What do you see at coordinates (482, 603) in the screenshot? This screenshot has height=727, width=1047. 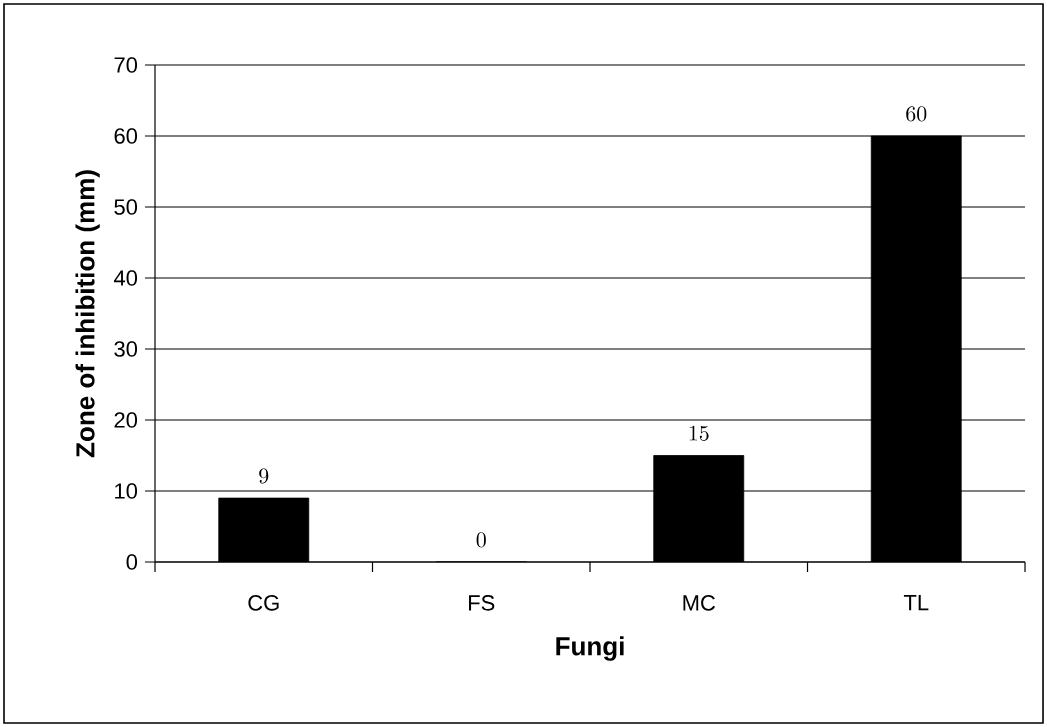 I see `x-tick-label: FS` at bounding box center [482, 603].